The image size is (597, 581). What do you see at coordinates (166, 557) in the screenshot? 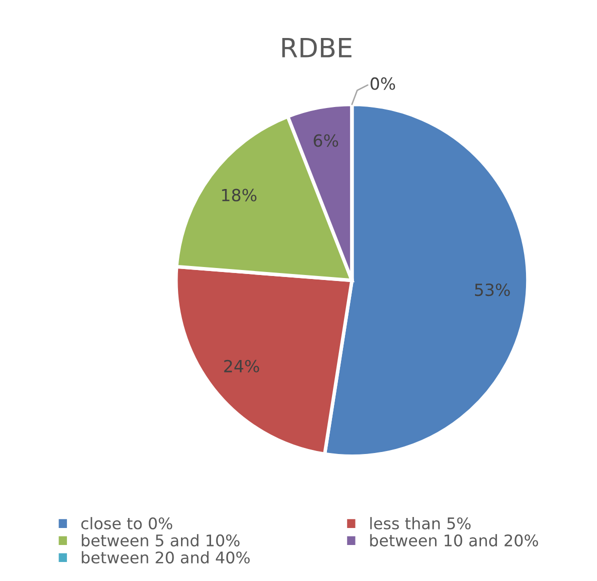
I see `legend-label: between 20 and 40%` at bounding box center [166, 557].